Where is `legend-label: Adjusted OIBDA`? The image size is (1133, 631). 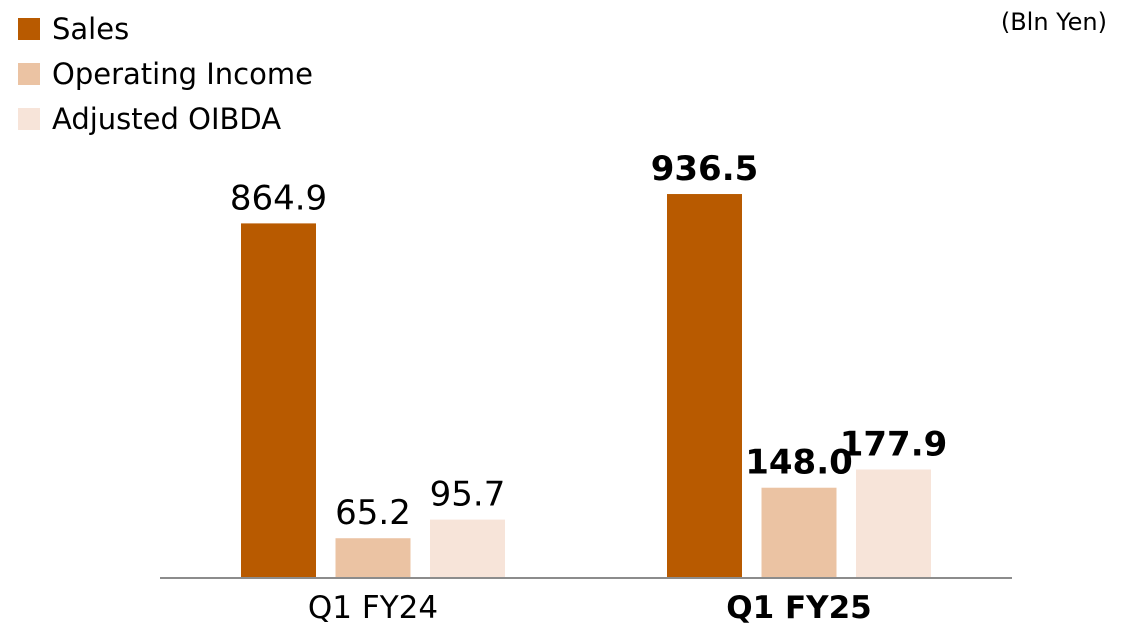
legend-label: Adjusted OIBDA is located at coordinates (167, 118).